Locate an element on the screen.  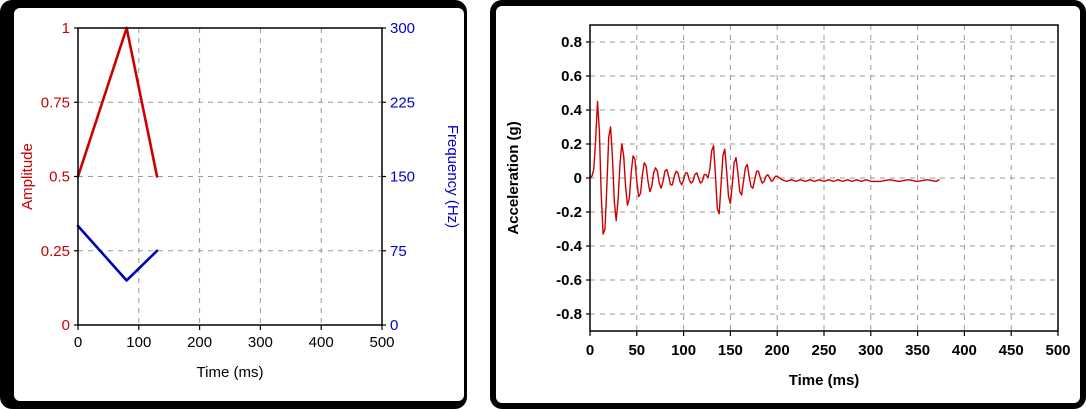
y-tick-label: 0.6 is located at coordinates (571, 76).